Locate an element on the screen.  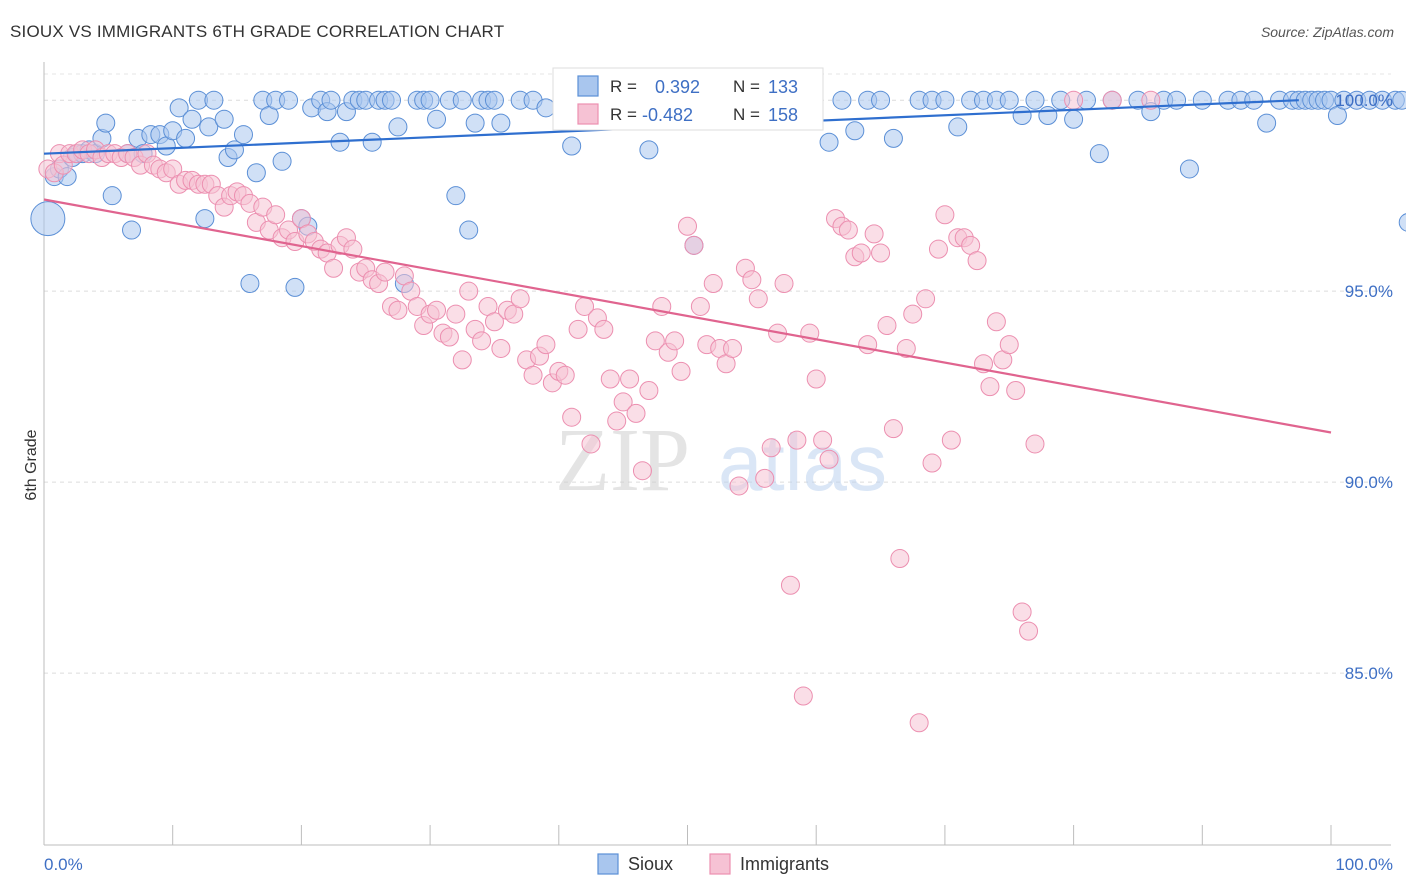
stats-n-value-sioux: 133 is located at coordinates (783, 87).